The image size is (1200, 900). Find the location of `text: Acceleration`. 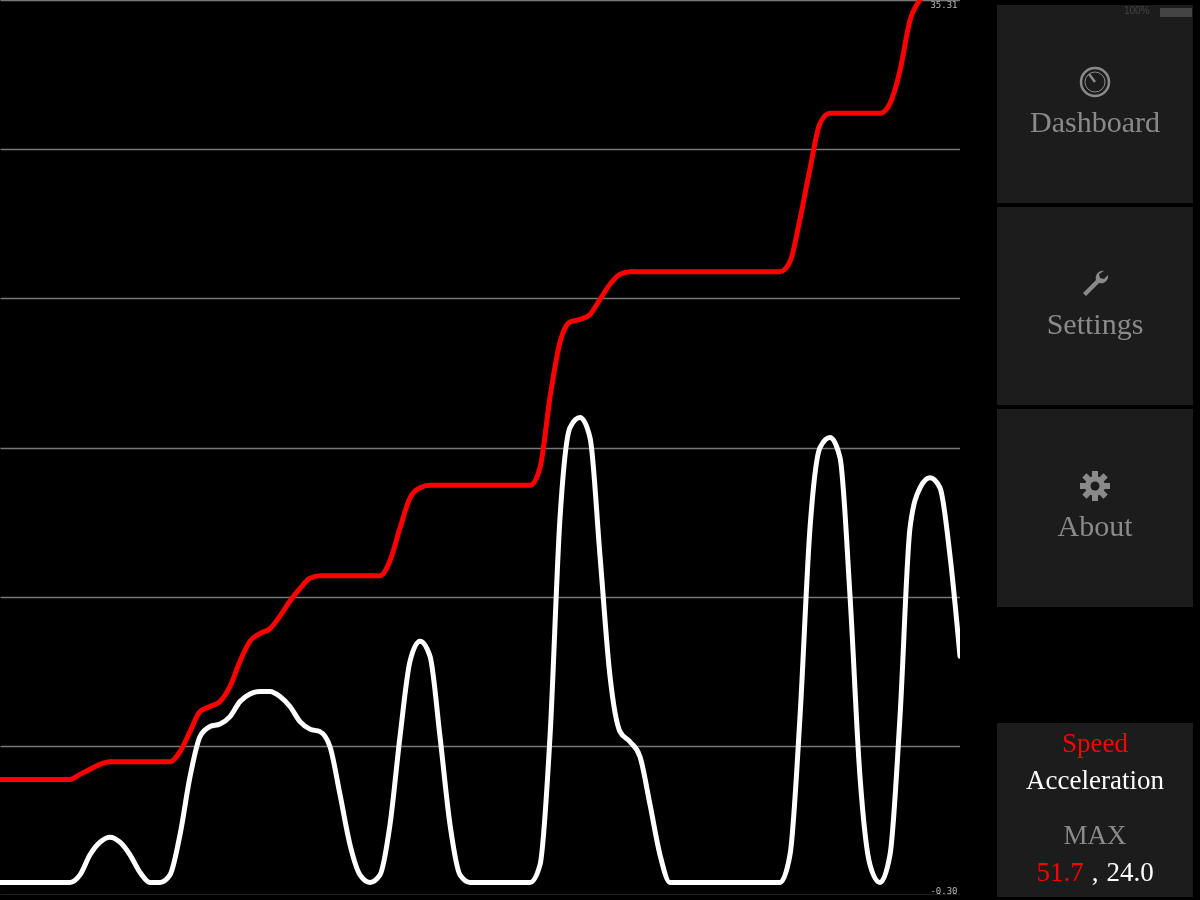

text: Acceleration is located at coordinates (1095, 780).